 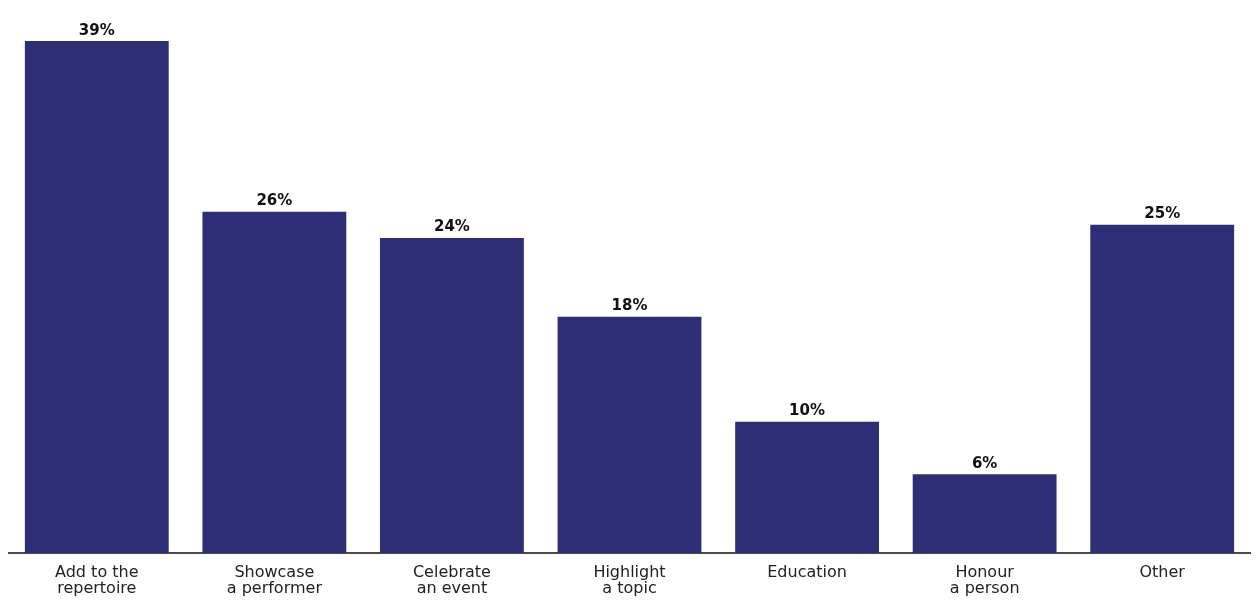 I want to click on x-tick-label: Add to the repertoire, so click(x=97, y=579).